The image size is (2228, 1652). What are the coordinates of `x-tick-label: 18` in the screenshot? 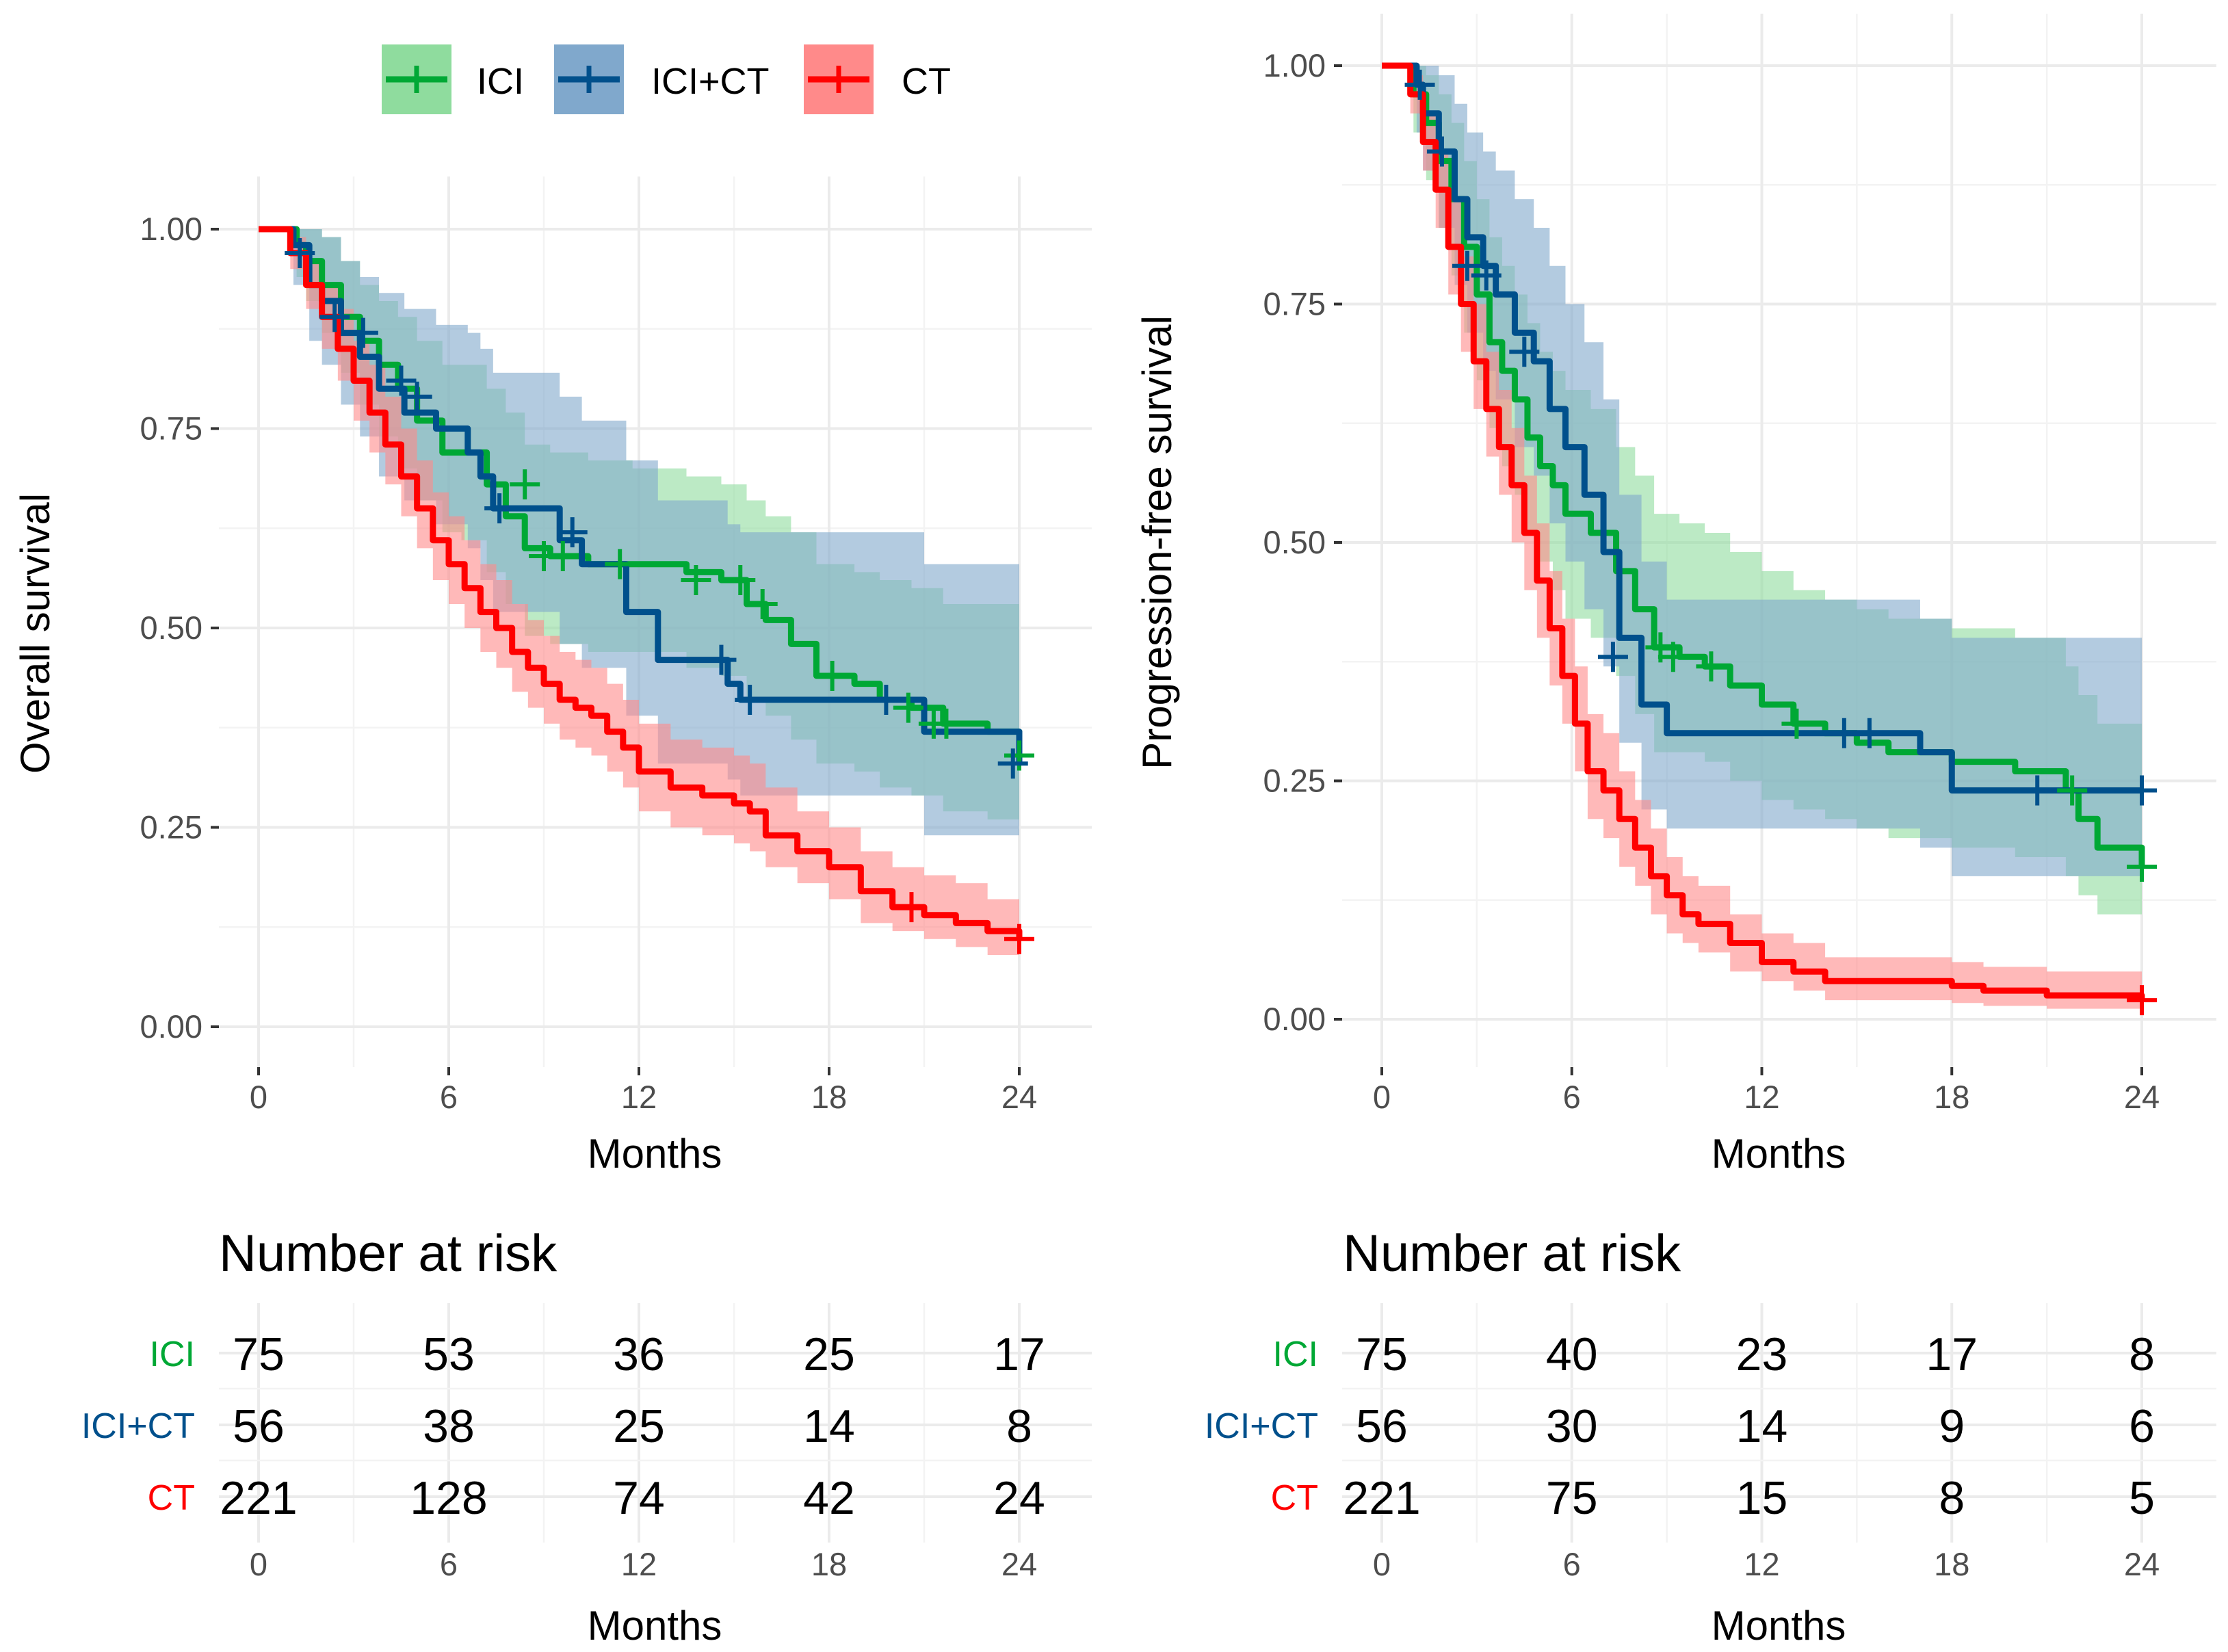 It's located at (1951, 1097).